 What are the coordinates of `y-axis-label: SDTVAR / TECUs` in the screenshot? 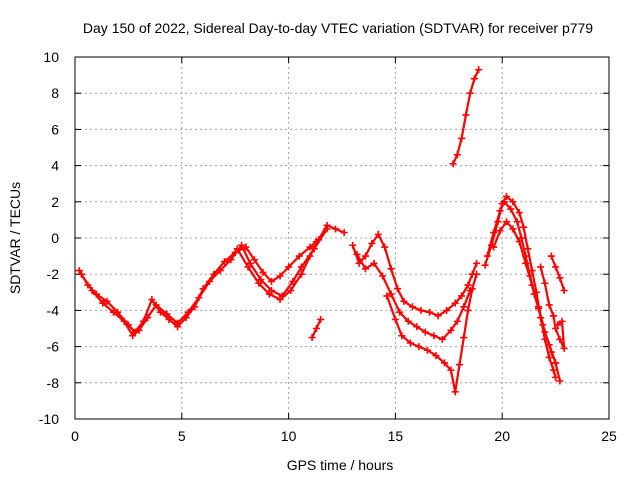 It's located at (15, 238).